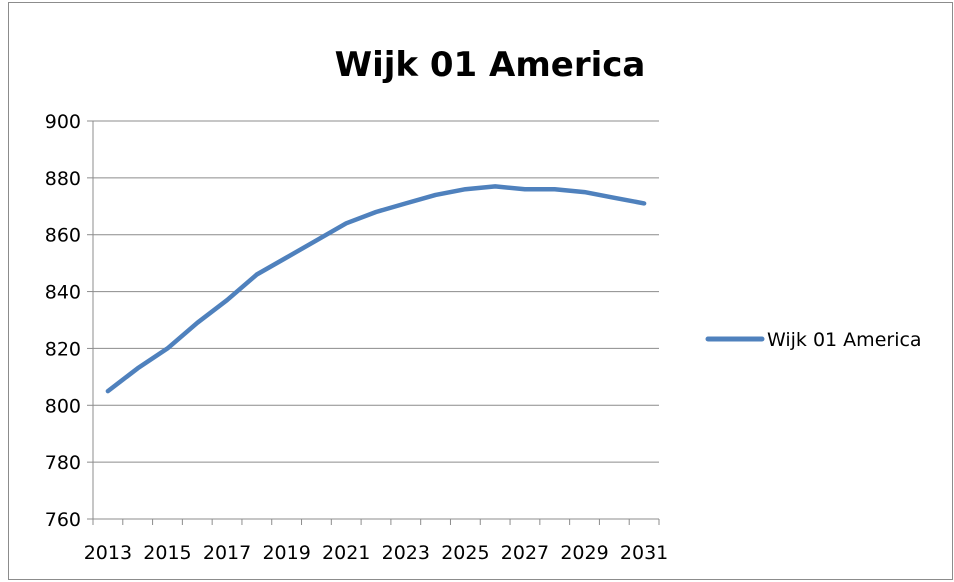  What do you see at coordinates (63, 321) in the screenshot?
I see `y-tick-labels: 760 780 800 820 840 860 880 900` at bounding box center [63, 321].